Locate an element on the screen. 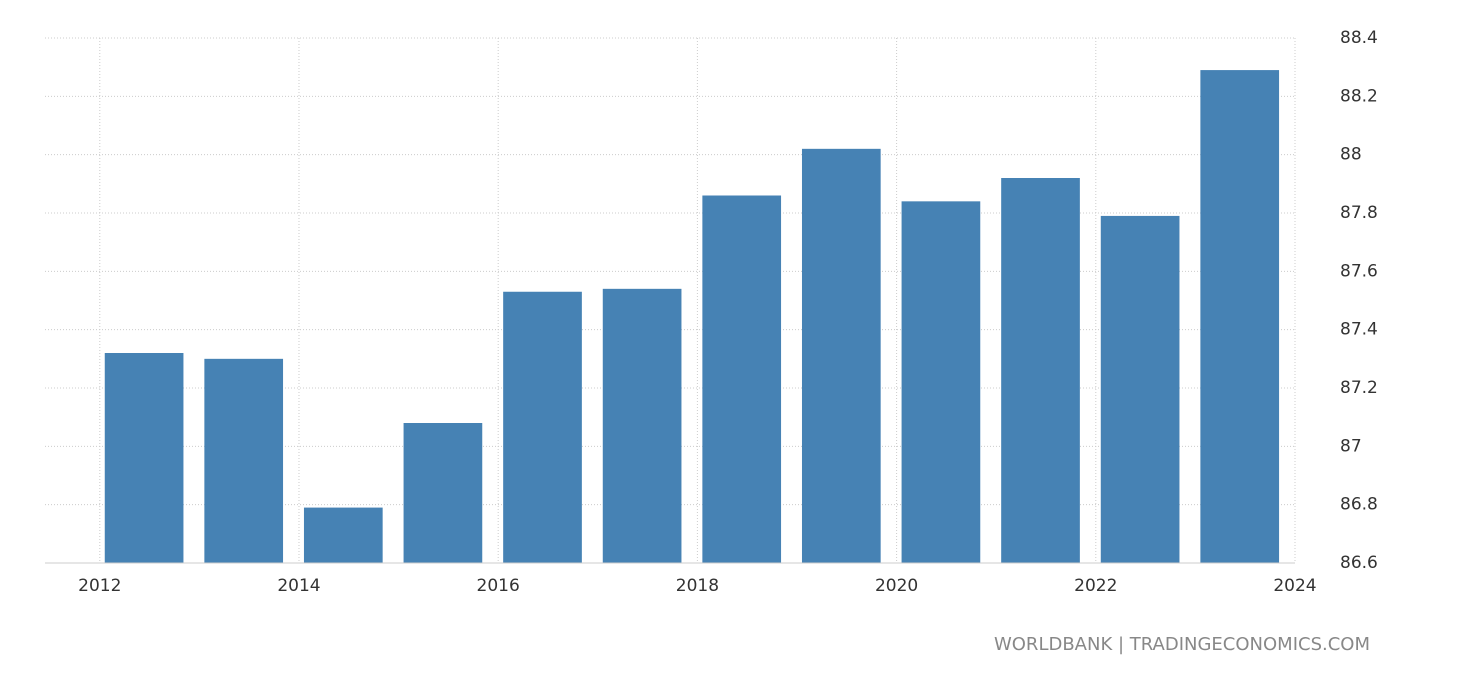 This screenshot has height=680, width=1460. x-tick-label: 2014 is located at coordinates (298, 586).